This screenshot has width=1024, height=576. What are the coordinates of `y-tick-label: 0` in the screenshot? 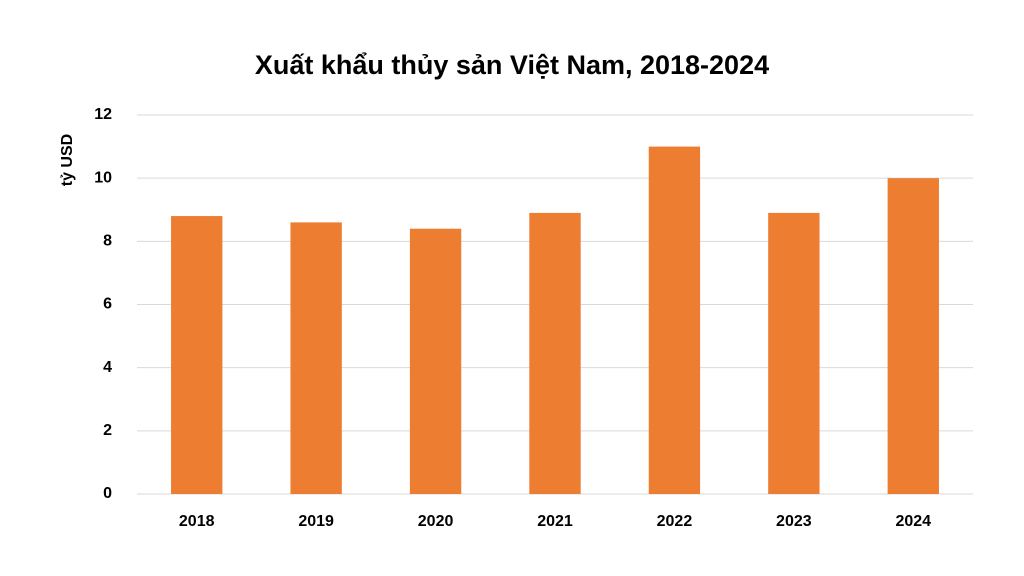 It's located at (107, 493).